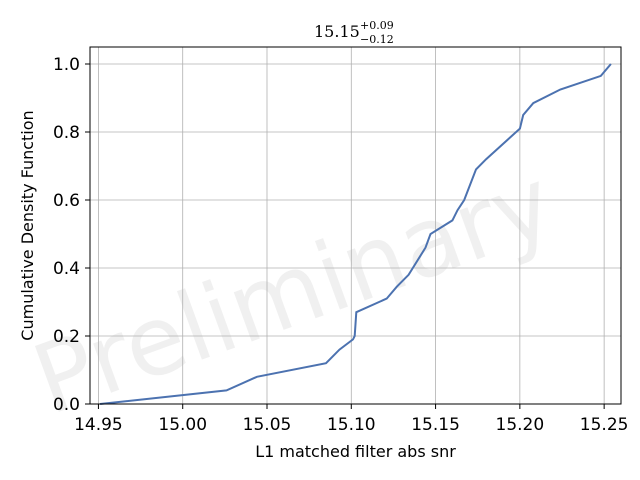 This screenshot has height=480, width=640. What do you see at coordinates (377, 39) in the screenshot?
I see `title-lower-error: −0.12` at bounding box center [377, 39].